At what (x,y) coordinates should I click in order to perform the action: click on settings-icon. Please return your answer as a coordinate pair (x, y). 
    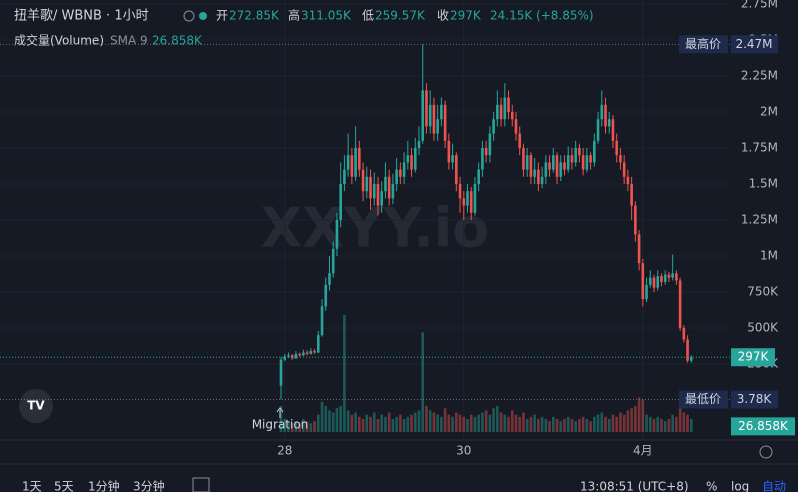
    Looking at the image, I should click on (766, 452).